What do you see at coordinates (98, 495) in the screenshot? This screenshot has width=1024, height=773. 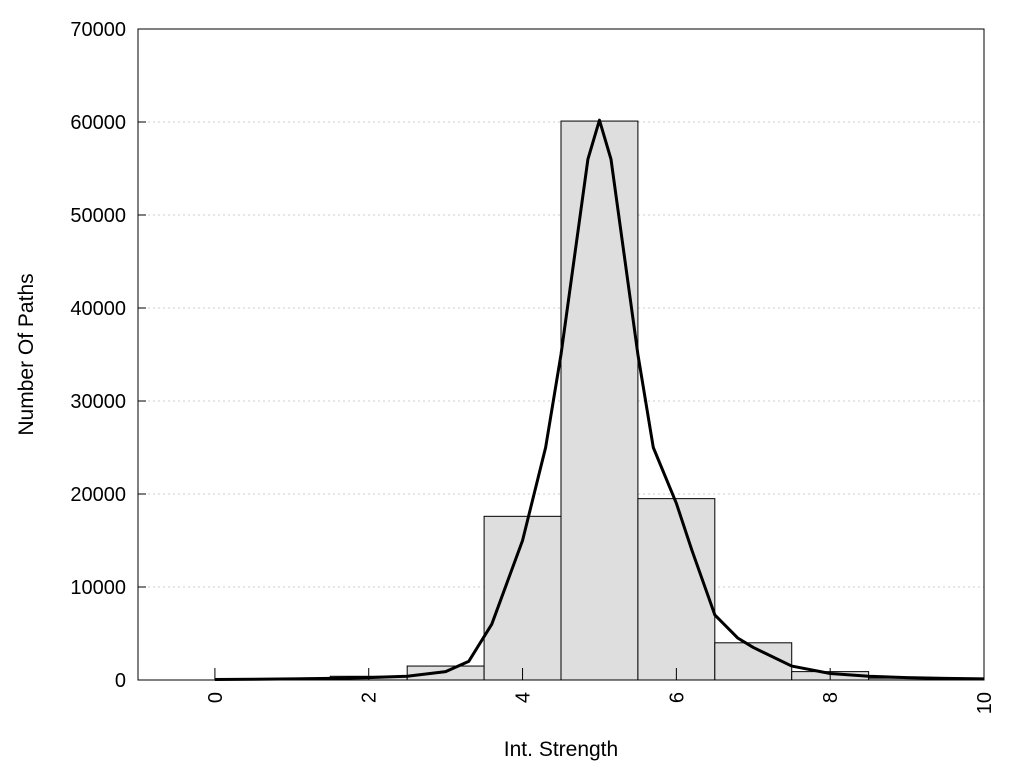 I see `y-tick-label: 20000` at bounding box center [98, 495].